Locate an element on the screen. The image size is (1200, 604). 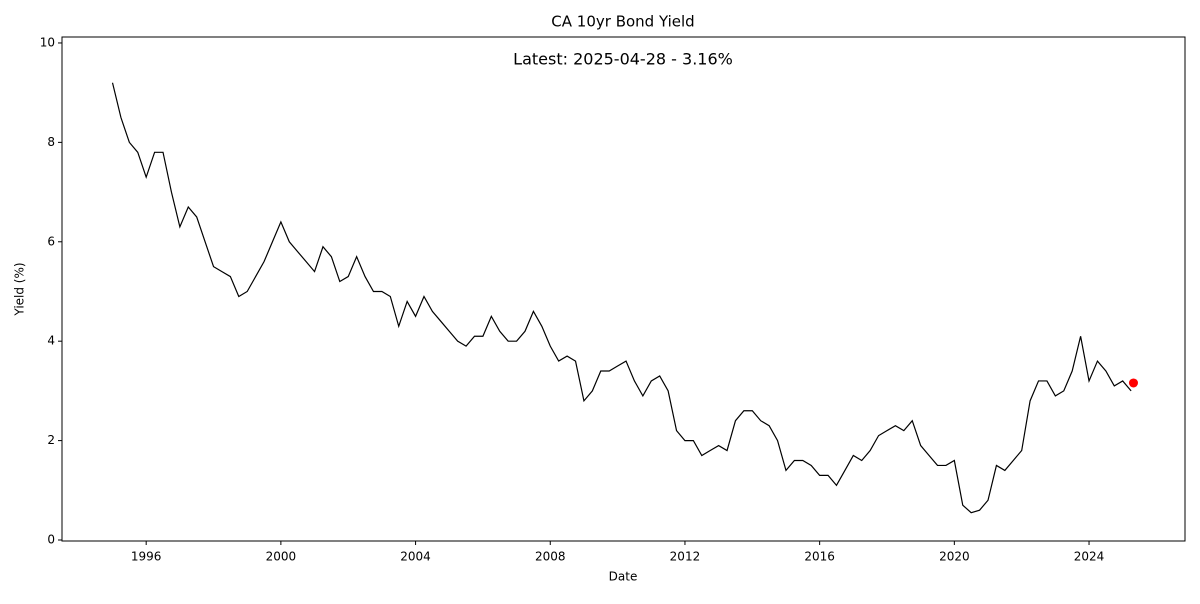
chart-title: CA 10yr Bond Yield is located at coordinates (622, 22).